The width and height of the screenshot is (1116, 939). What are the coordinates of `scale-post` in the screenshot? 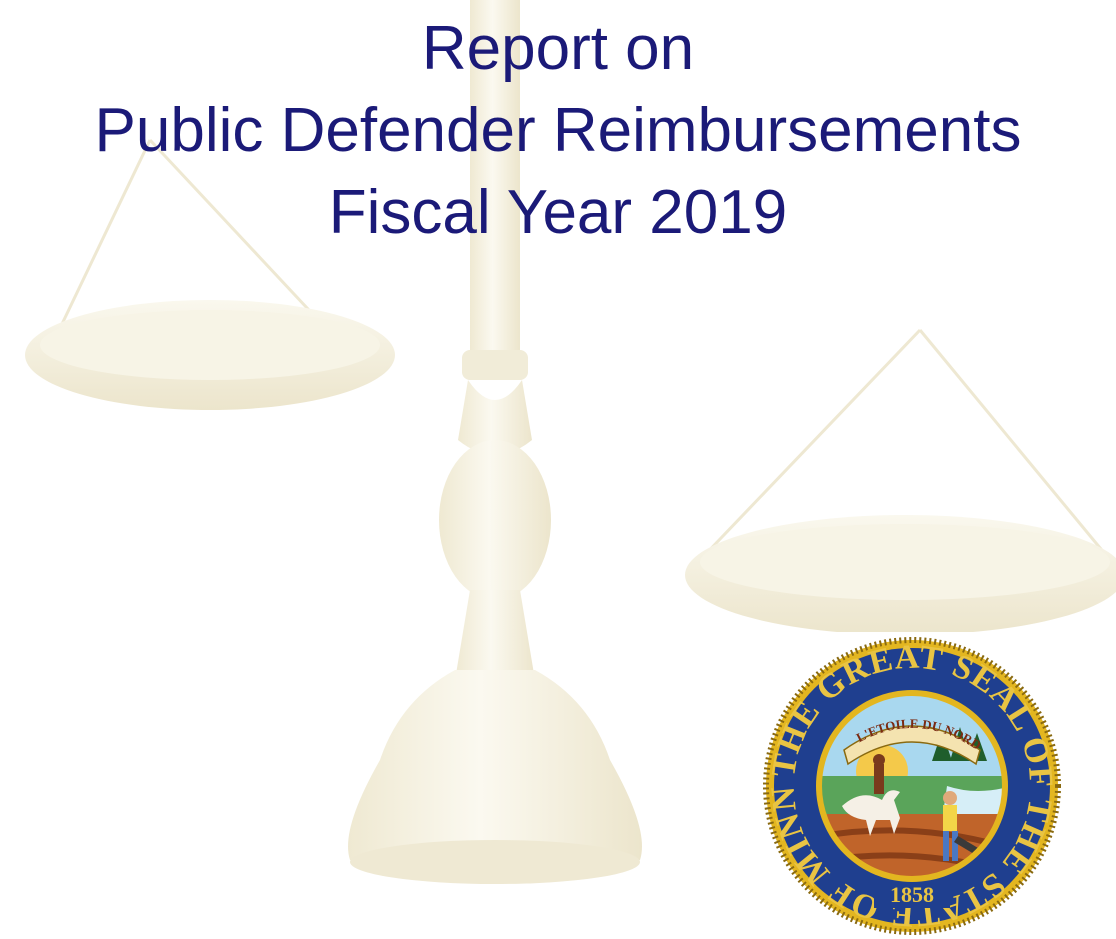 It's located at (495, 185).